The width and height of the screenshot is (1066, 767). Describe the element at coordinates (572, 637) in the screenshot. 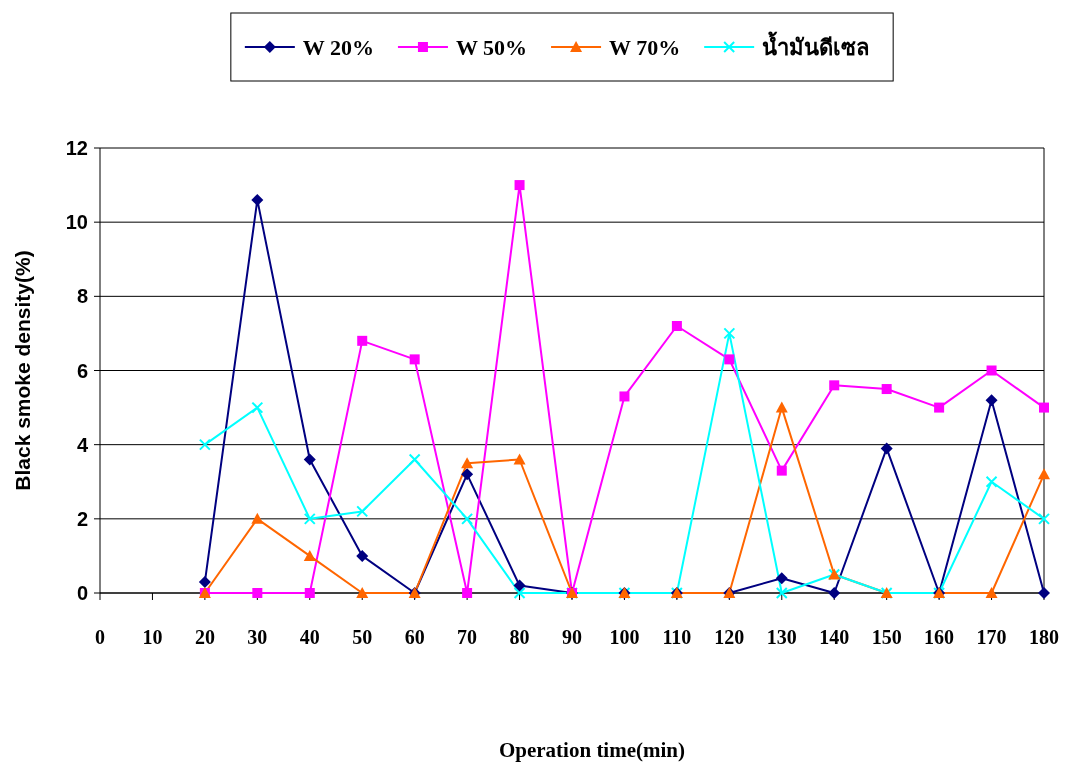

I see `x-tick-label: 90` at that location.